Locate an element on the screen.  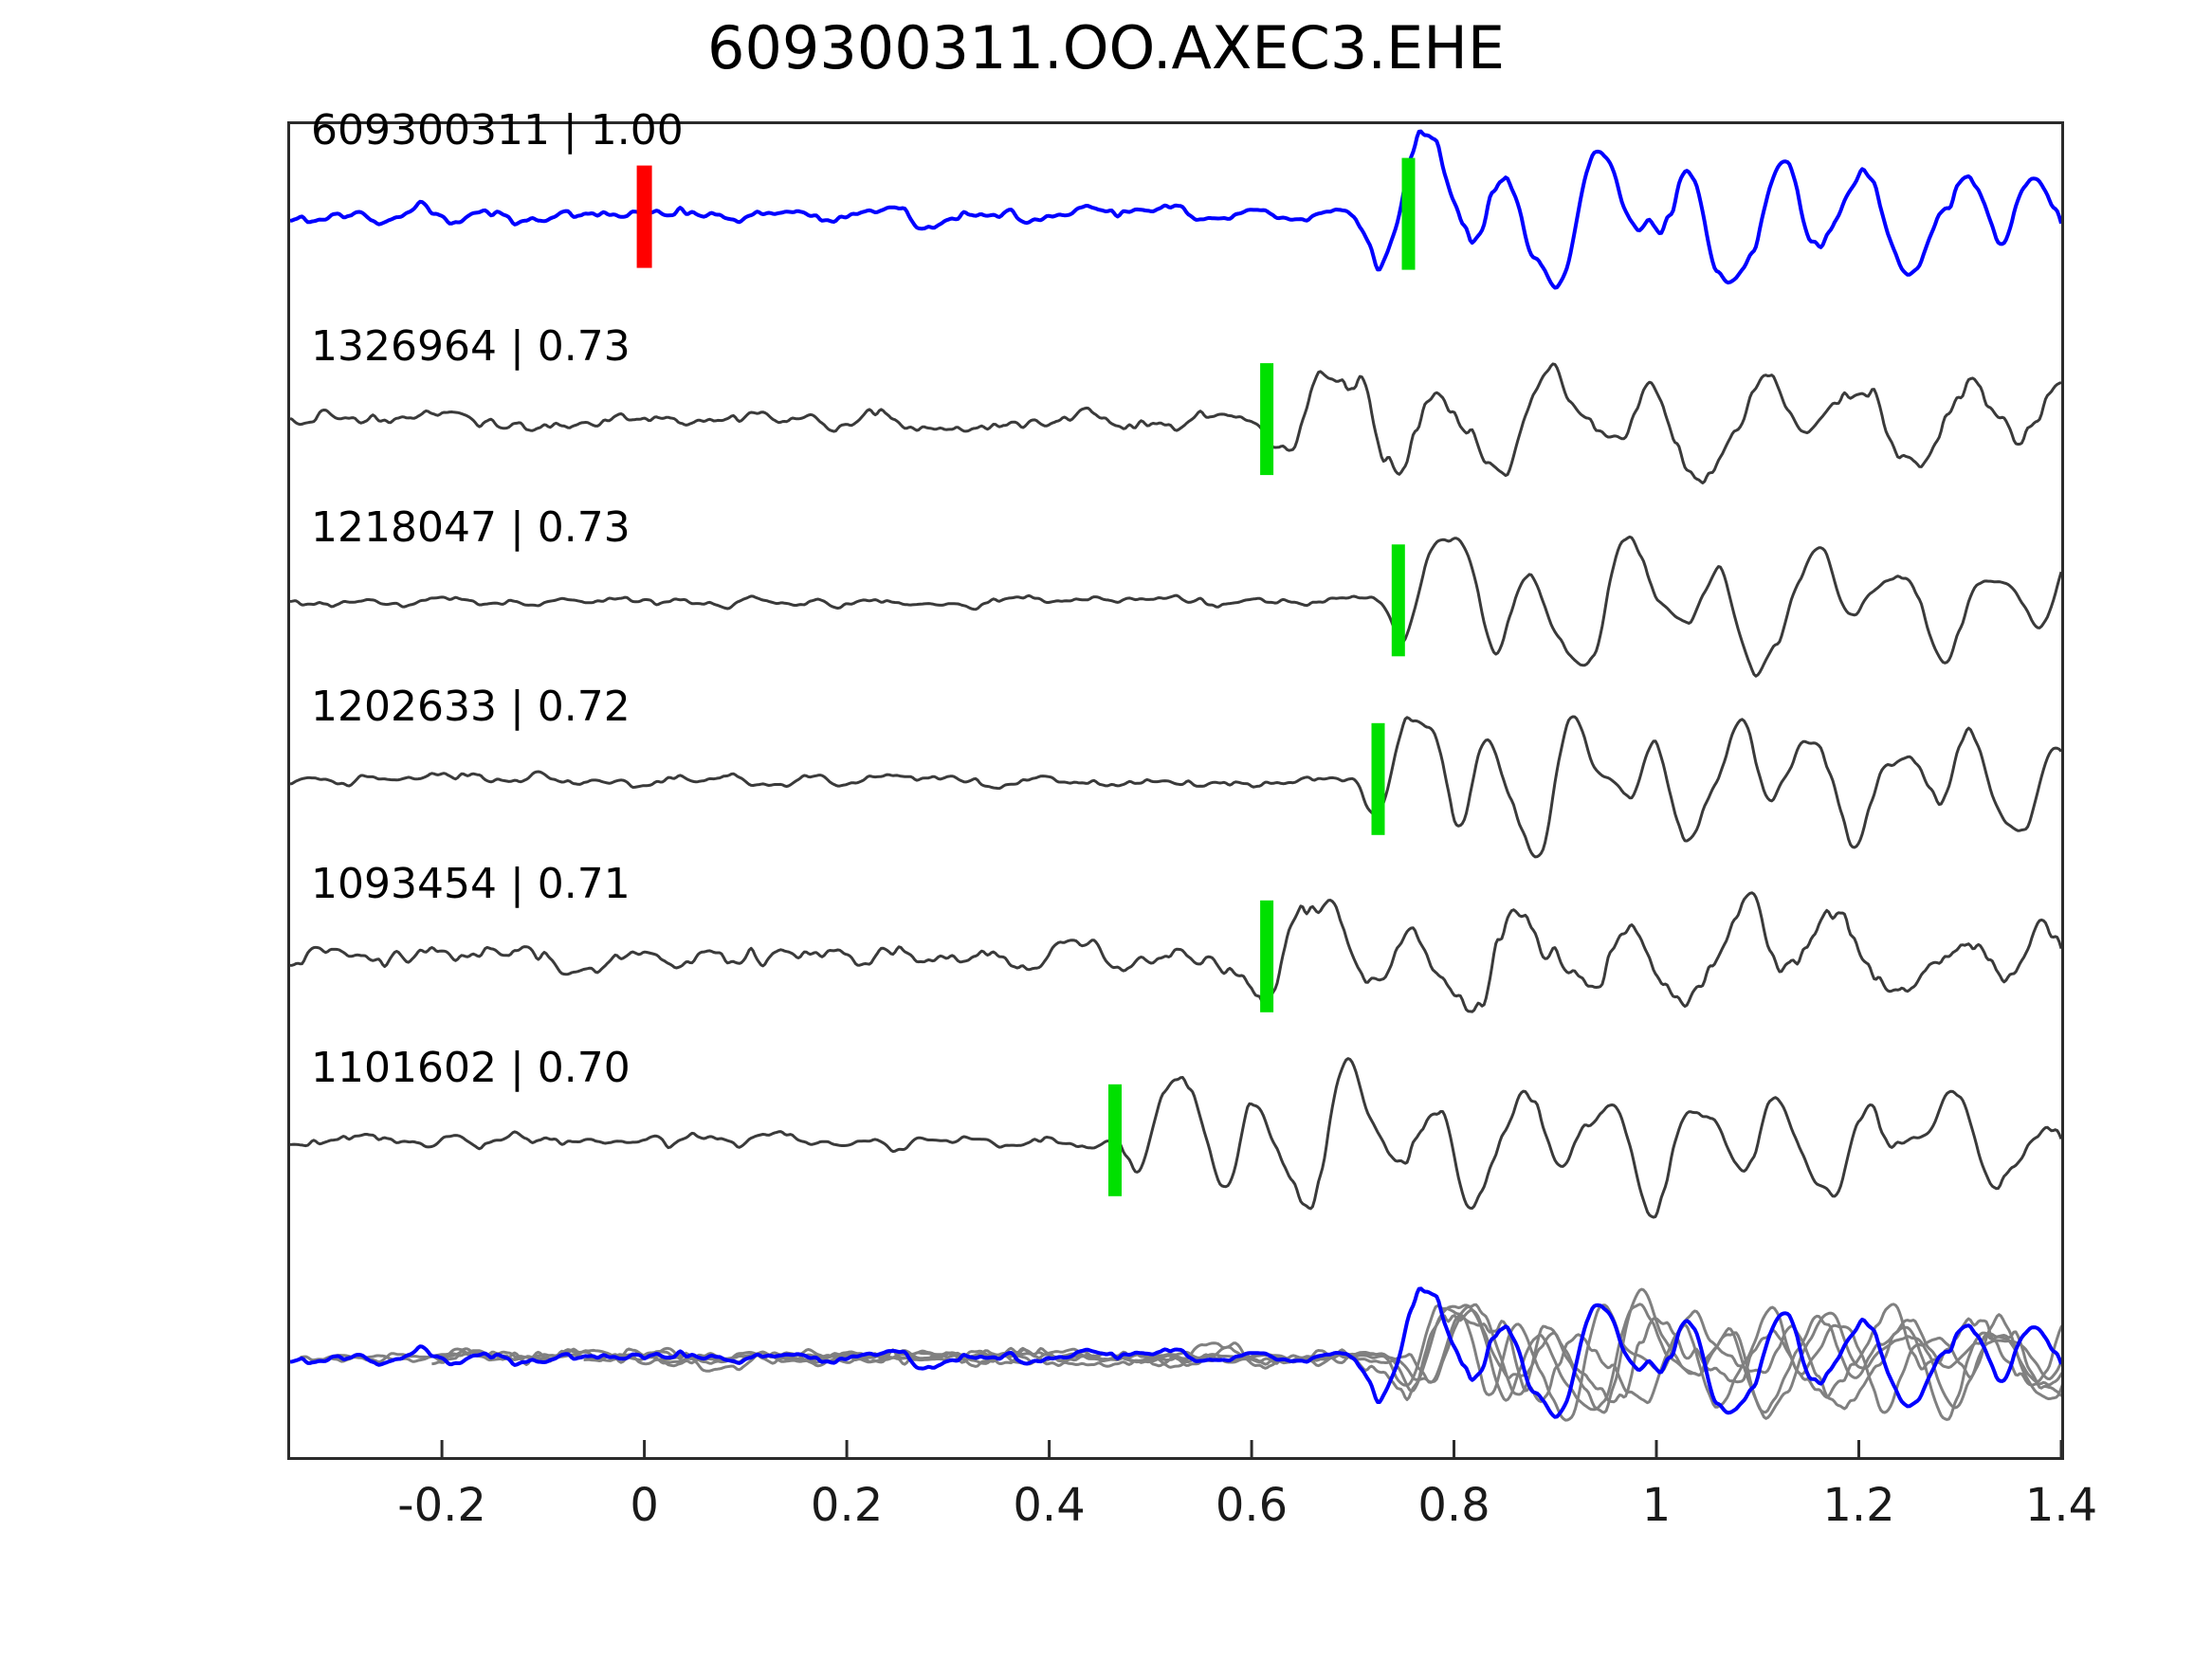
x-tick-label: 0.6 is located at coordinates (1252, 1505).